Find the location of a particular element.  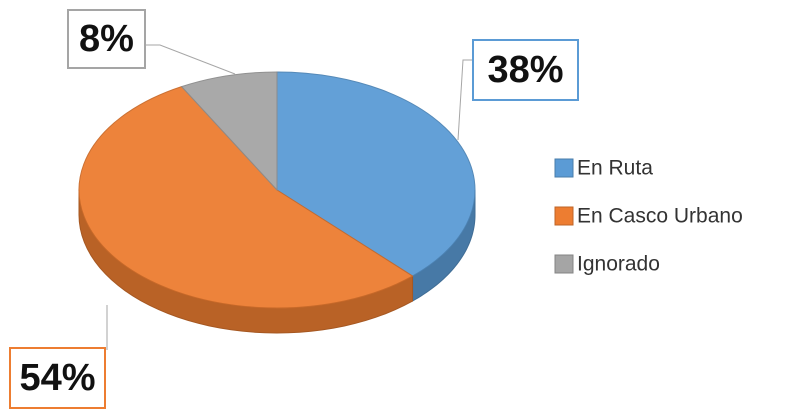

data-label: 38% is located at coordinates (525, 70).